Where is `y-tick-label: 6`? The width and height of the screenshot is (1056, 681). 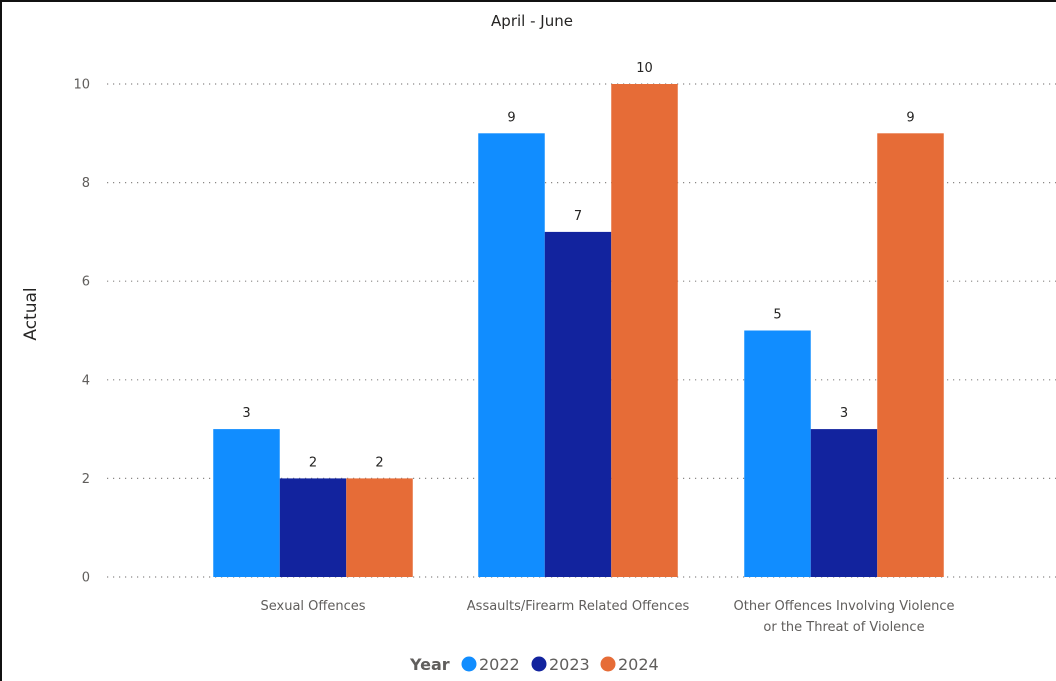
y-tick-label: 6 is located at coordinates (86, 282).